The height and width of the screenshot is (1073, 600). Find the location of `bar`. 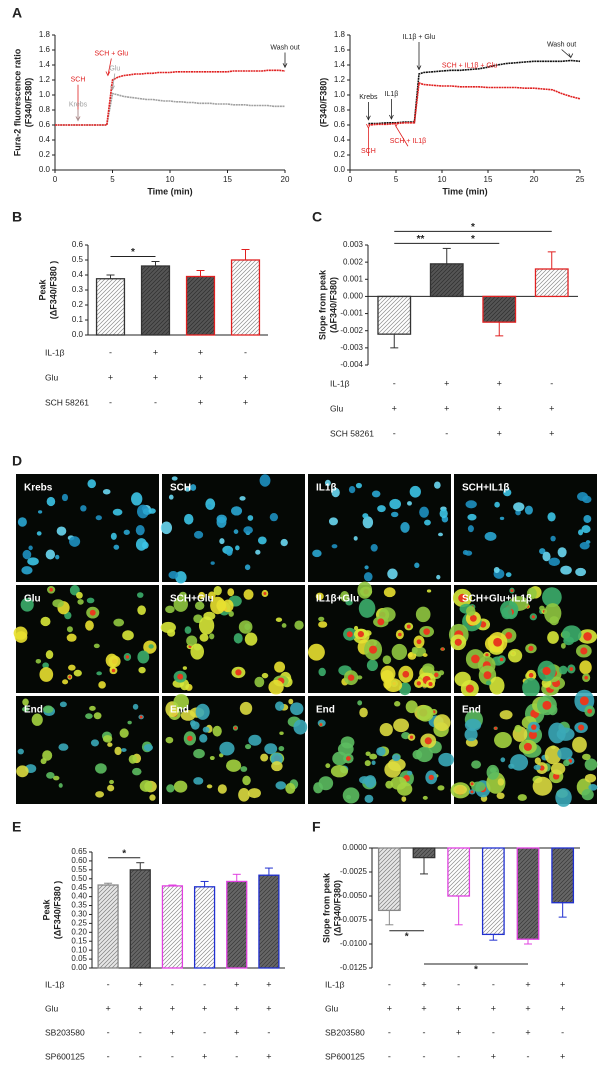

bar is located at coordinates (155, 300).